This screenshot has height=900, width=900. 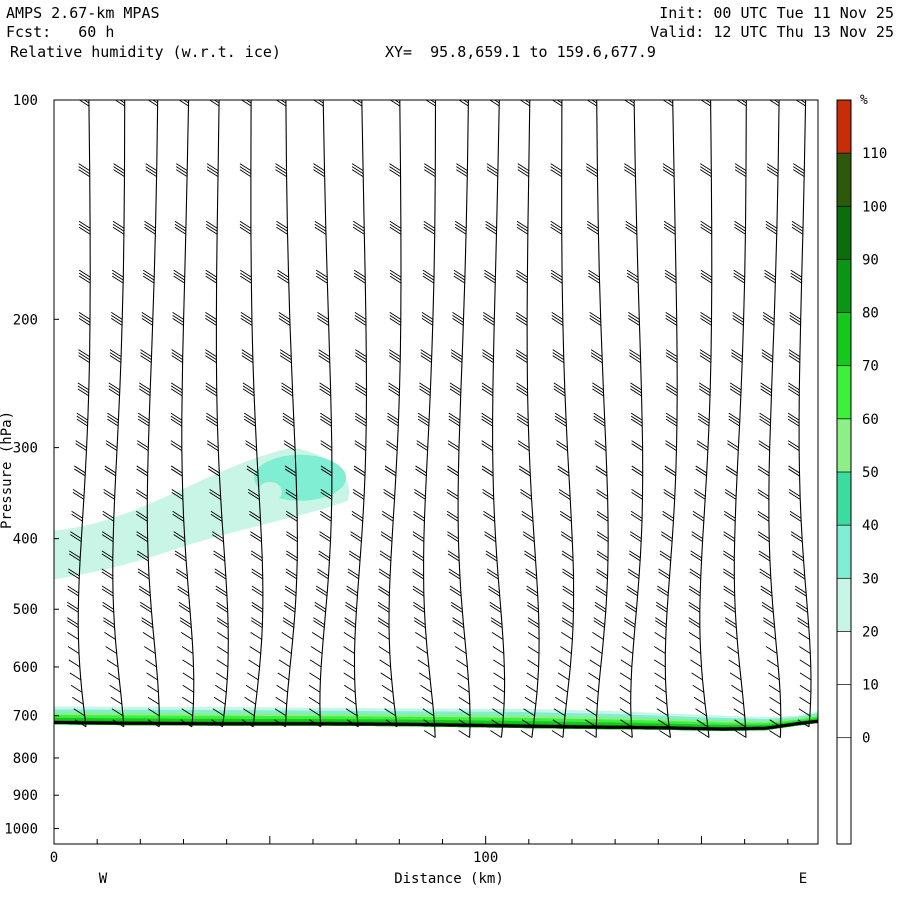 What do you see at coordinates (7, 470) in the screenshot?
I see `y-axis-label: Pressure (hPa)` at bounding box center [7, 470].